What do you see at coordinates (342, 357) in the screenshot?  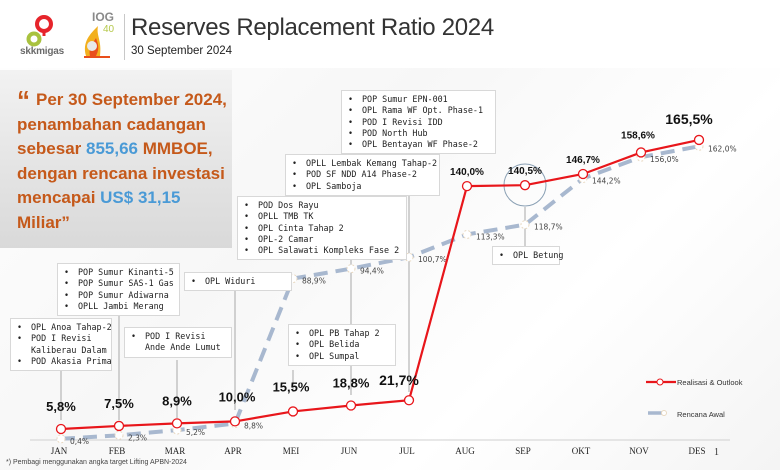 I see `annotation-item: OPL Sumpal` at bounding box center [342, 357].